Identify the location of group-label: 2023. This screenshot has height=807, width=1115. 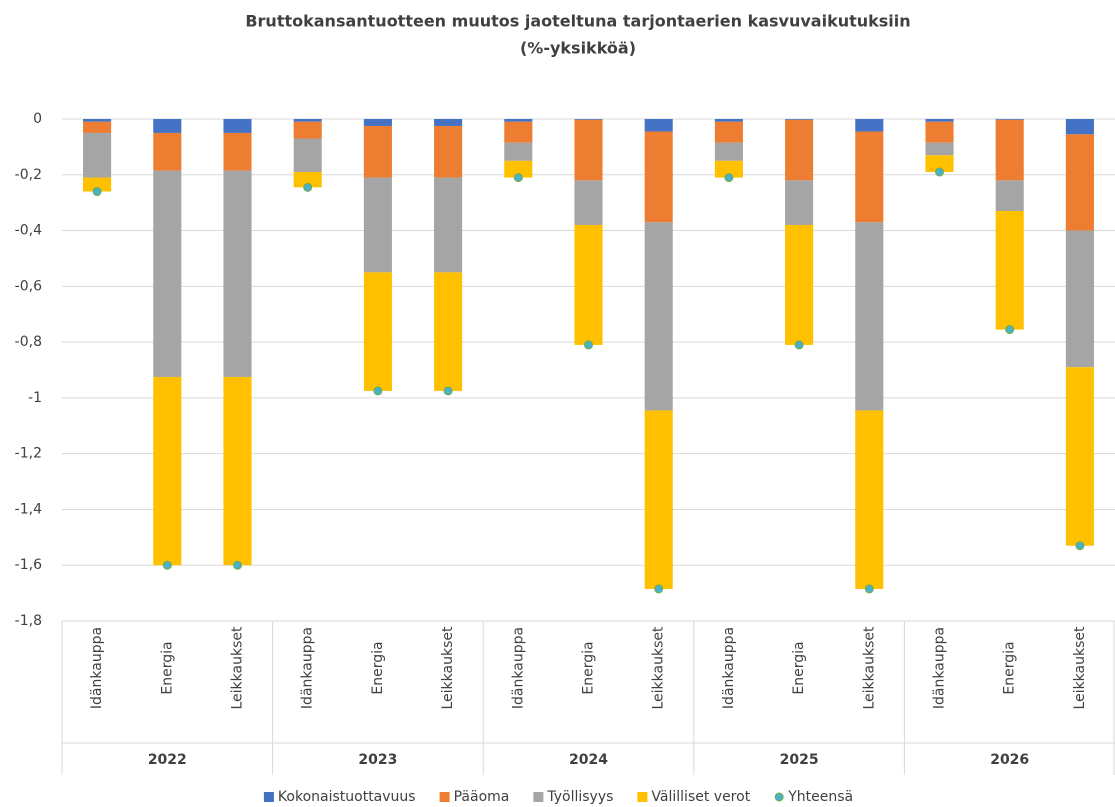
(377, 760).